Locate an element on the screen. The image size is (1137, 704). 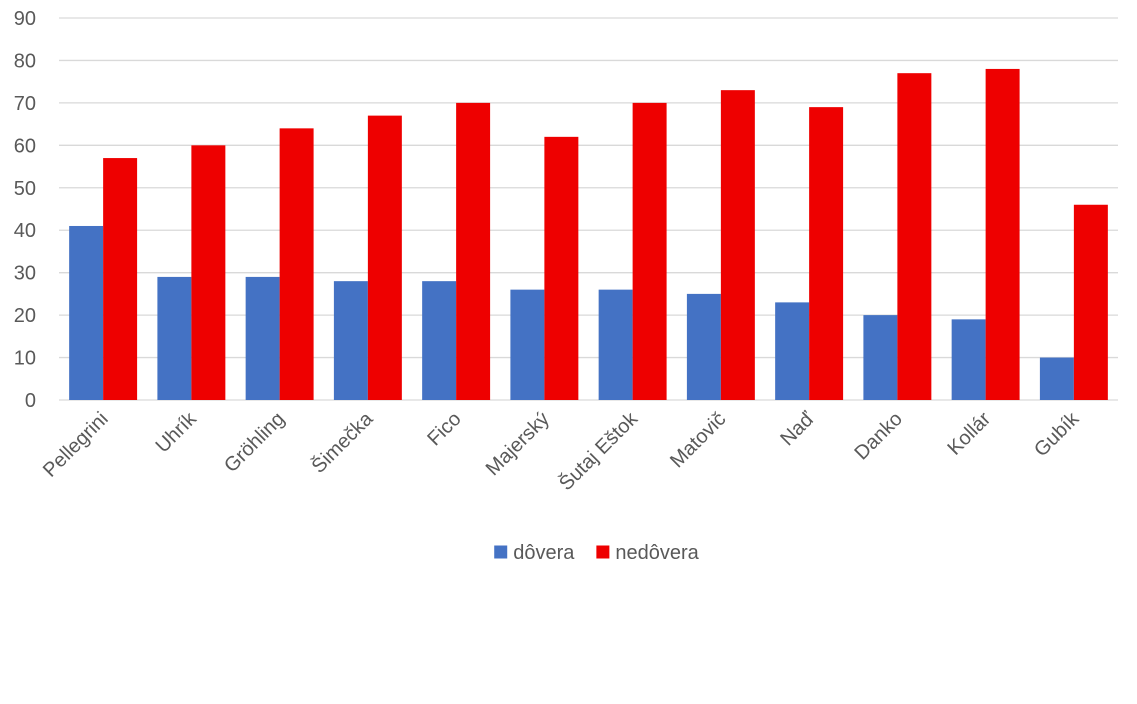
bar-nedovera-grohling is located at coordinates (296, 264).